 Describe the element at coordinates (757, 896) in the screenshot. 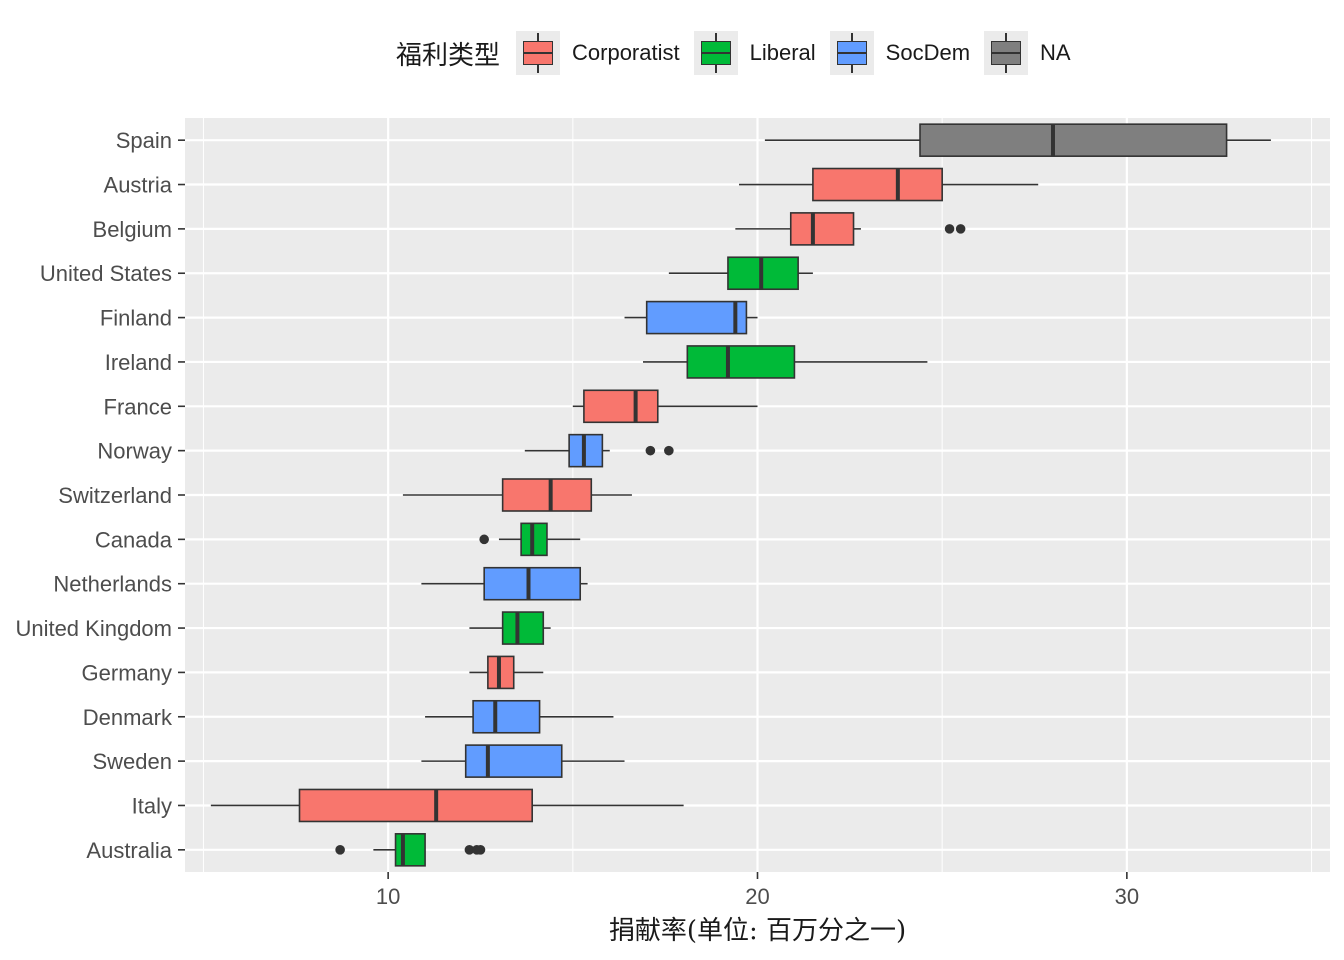

I see `x-tick-label: 20` at that location.